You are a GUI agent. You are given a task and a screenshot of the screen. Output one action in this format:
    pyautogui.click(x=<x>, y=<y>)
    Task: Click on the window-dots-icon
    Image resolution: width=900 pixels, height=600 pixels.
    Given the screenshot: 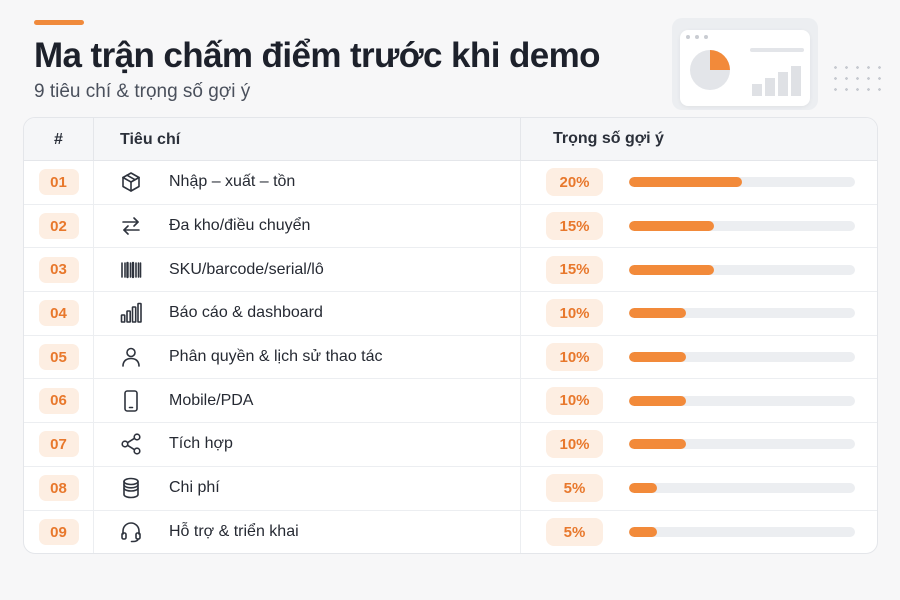 What is the action you would take?
    pyautogui.click(x=699, y=35)
    